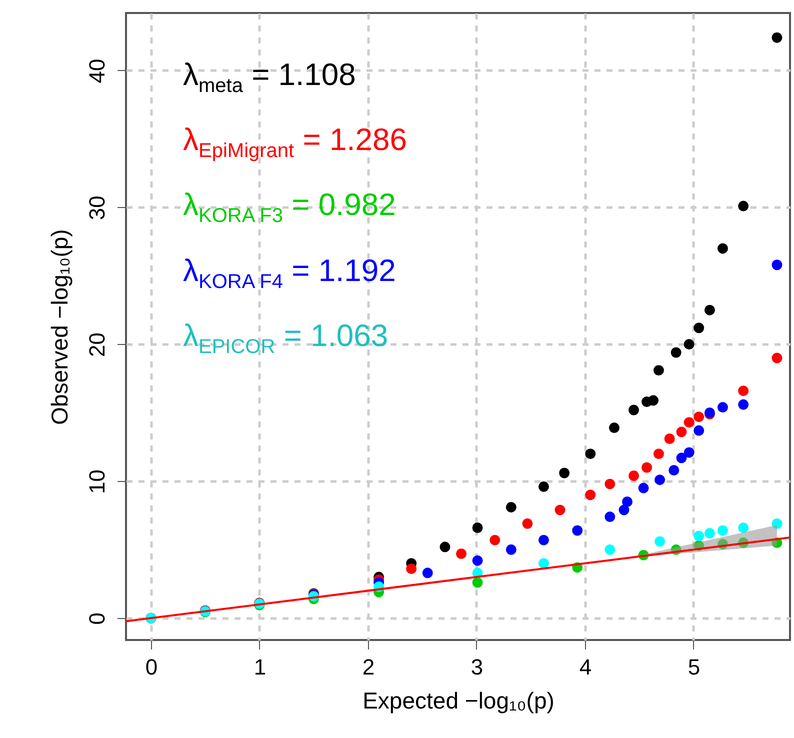  What do you see at coordinates (151, 667) in the screenshot?
I see `x-tick-label: 0` at bounding box center [151, 667].